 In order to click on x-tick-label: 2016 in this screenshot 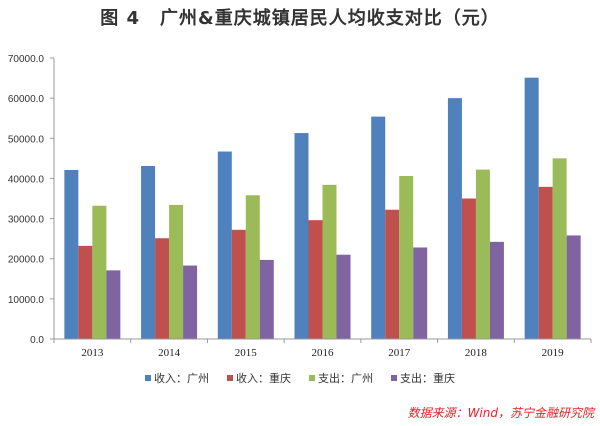, I will do `click(323, 353)`.